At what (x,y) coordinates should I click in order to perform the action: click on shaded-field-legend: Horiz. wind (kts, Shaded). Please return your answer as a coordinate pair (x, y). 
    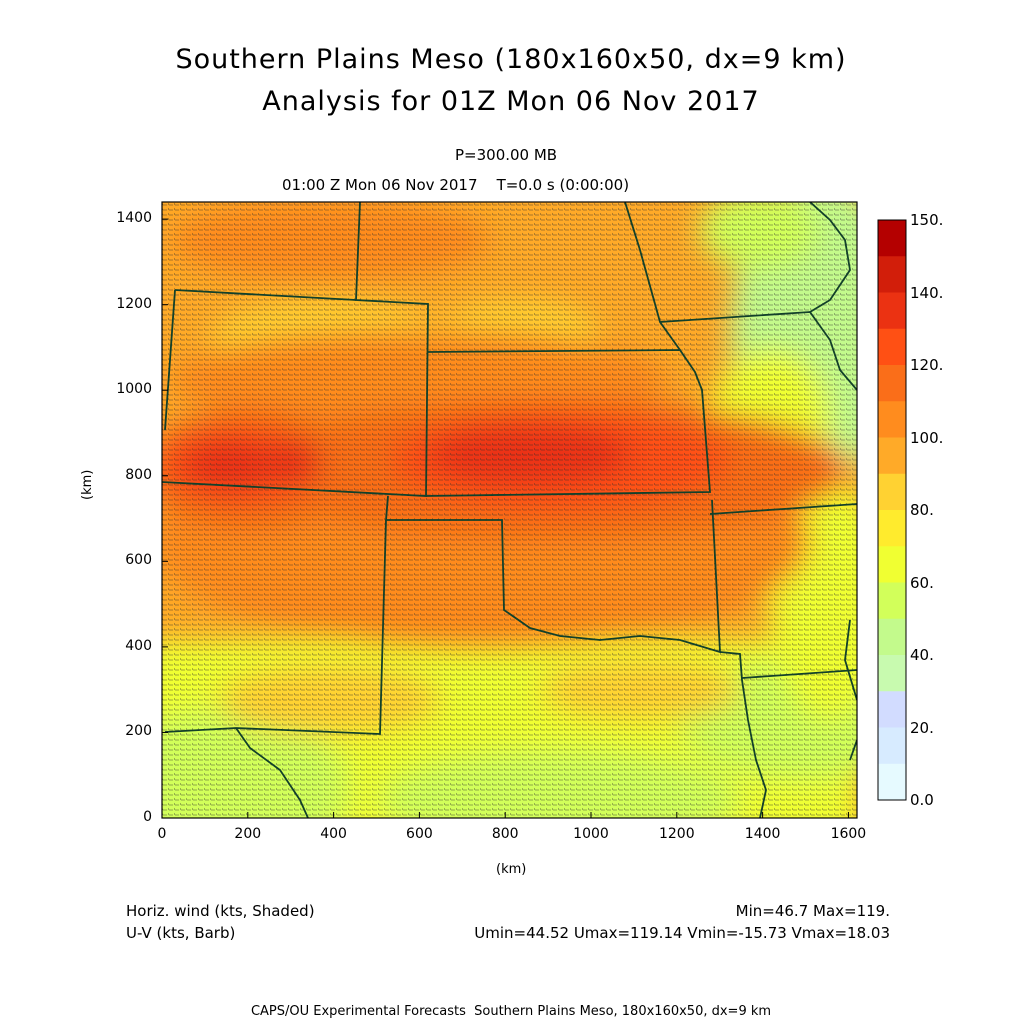
    Looking at the image, I should click on (220, 911).